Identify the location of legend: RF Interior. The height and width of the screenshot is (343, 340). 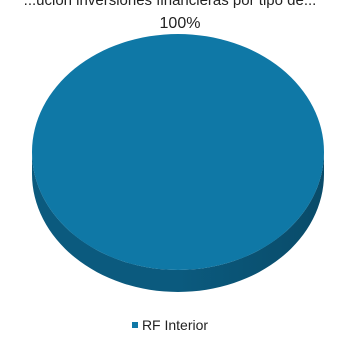
(170, 325).